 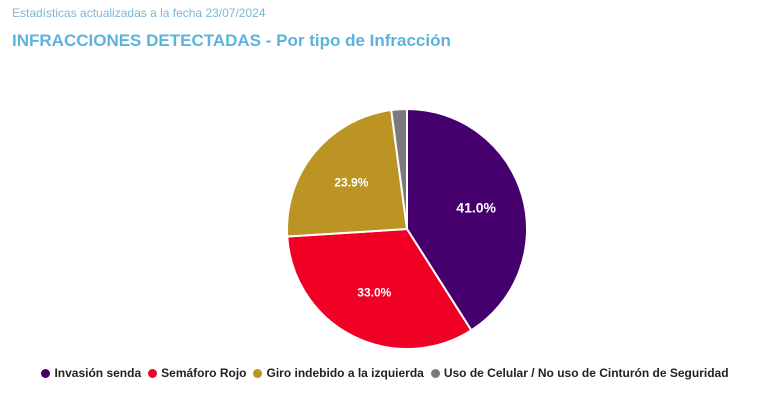 I want to click on legend-item-semaforo-rojo: Semáforo Rojo, so click(x=197, y=373).